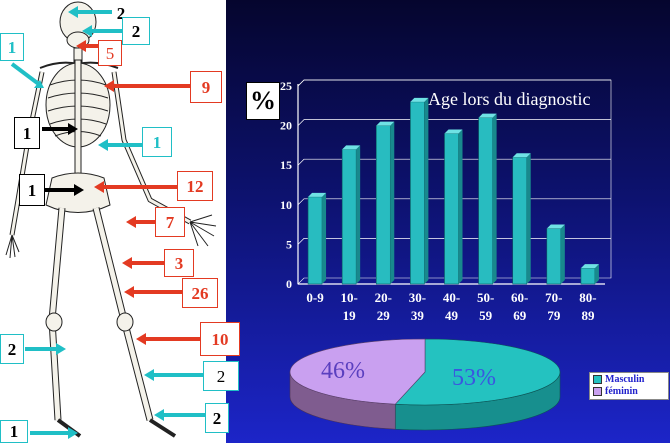 The image size is (670, 448). Describe the element at coordinates (136, 31) in the screenshot. I see `label-skull-side: 2` at that location.